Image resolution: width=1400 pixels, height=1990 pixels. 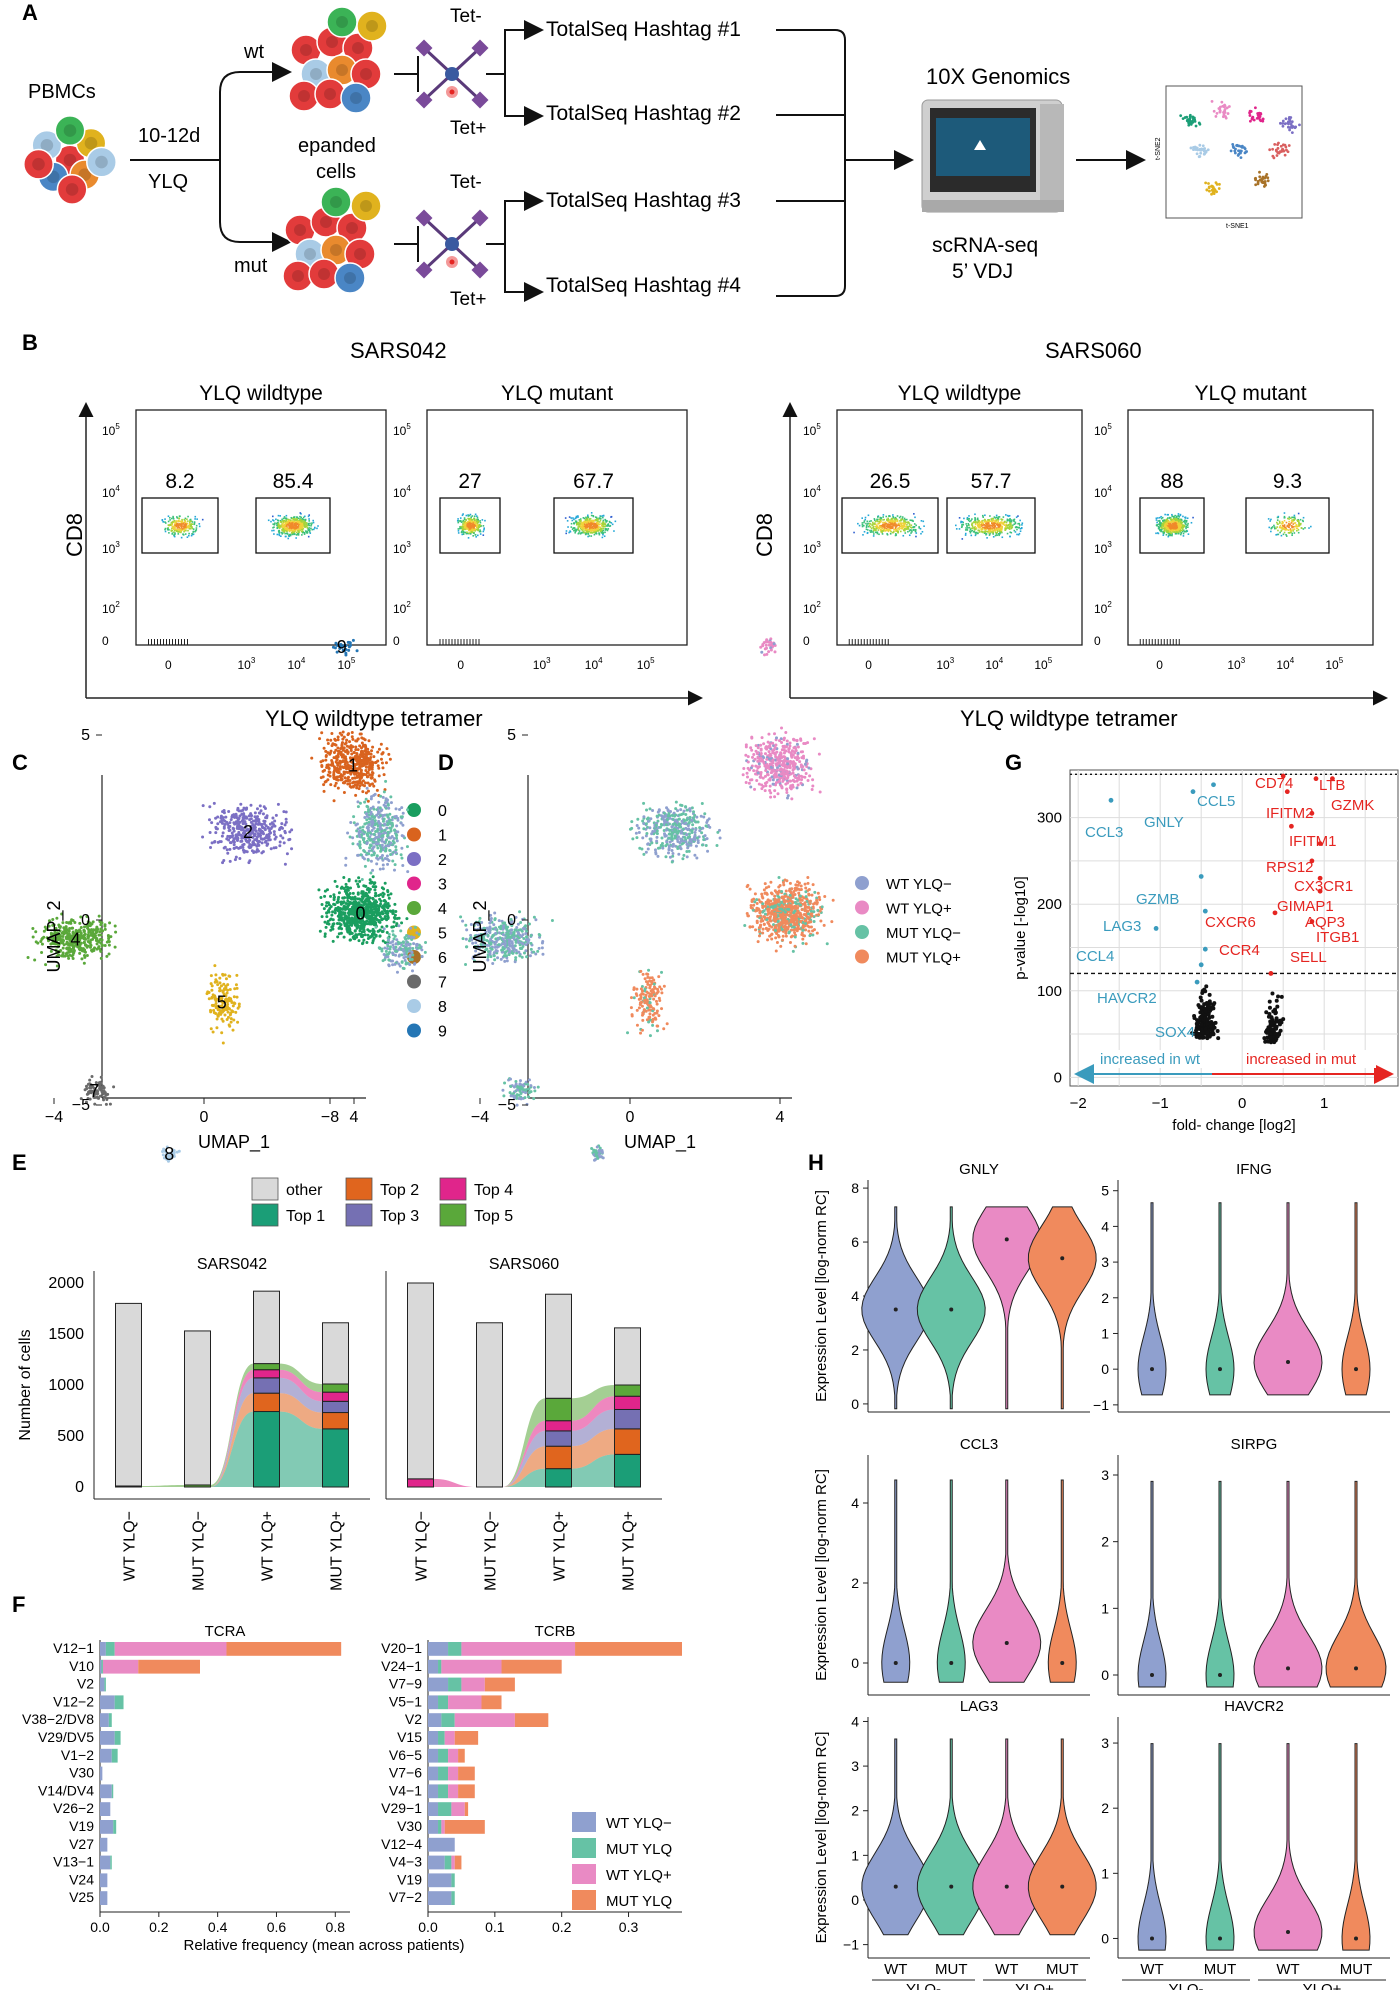 I want to click on wt-gene-label: CCL3, so click(x=1104, y=832).